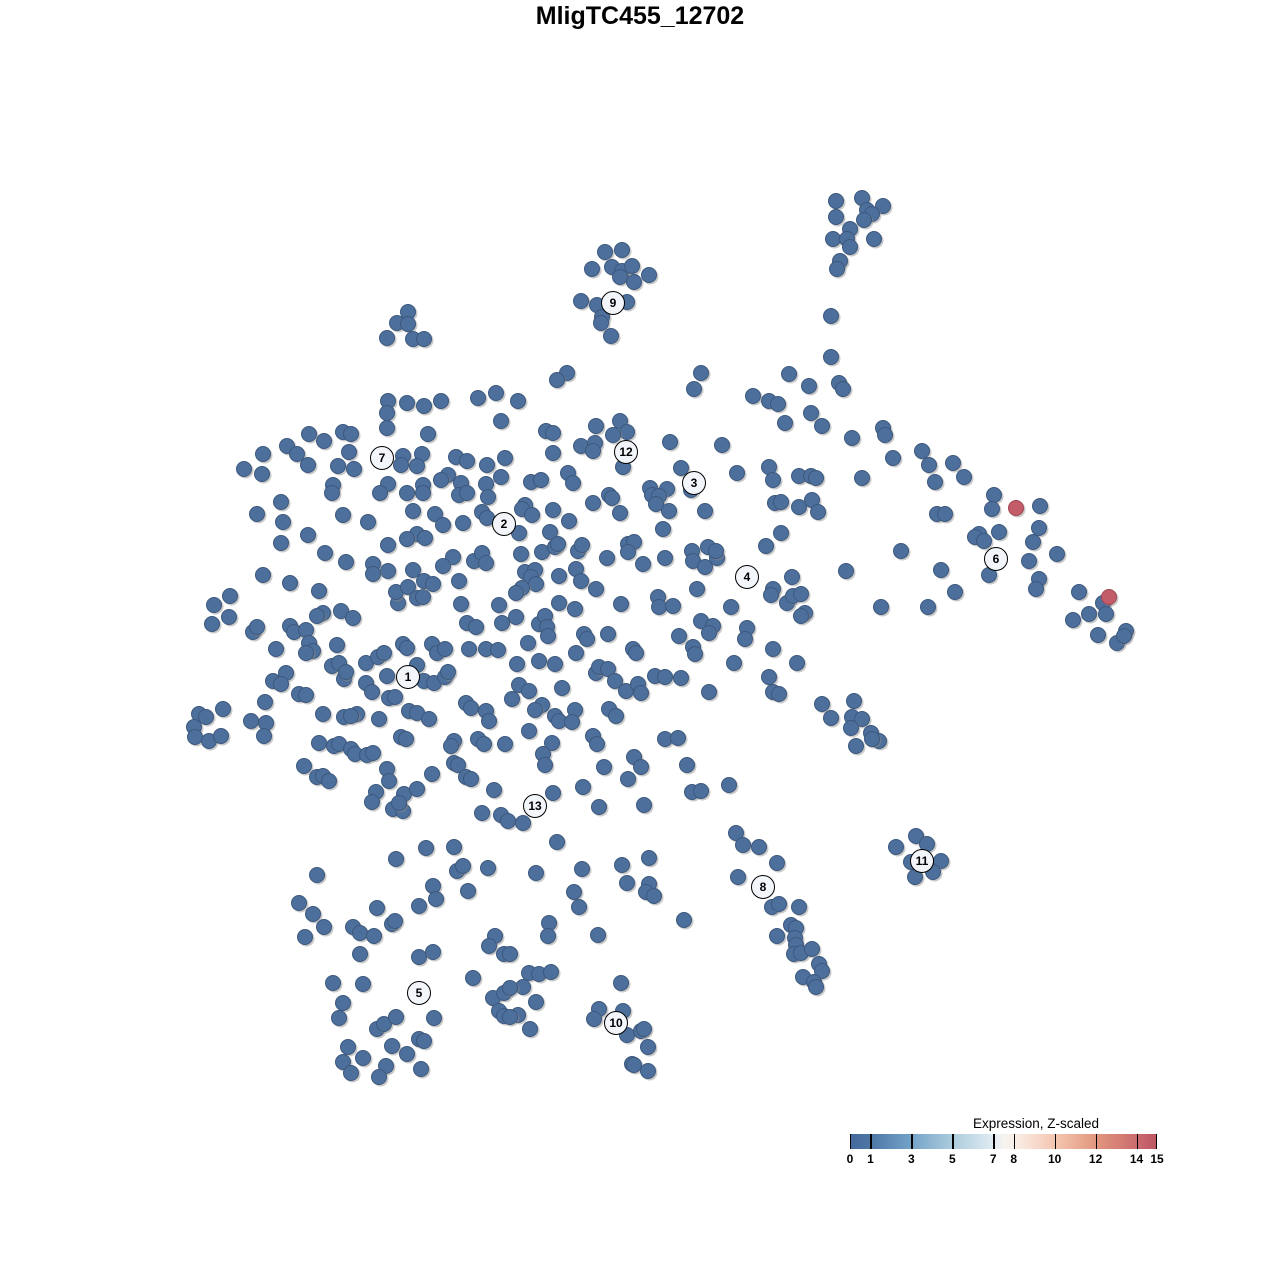 The width and height of the screenshot is (1280, 1280). What do you see at coordinates (922, 861) in the screenshot?
I see `cluster-label-11: 11` at bounding box center [922, 861].